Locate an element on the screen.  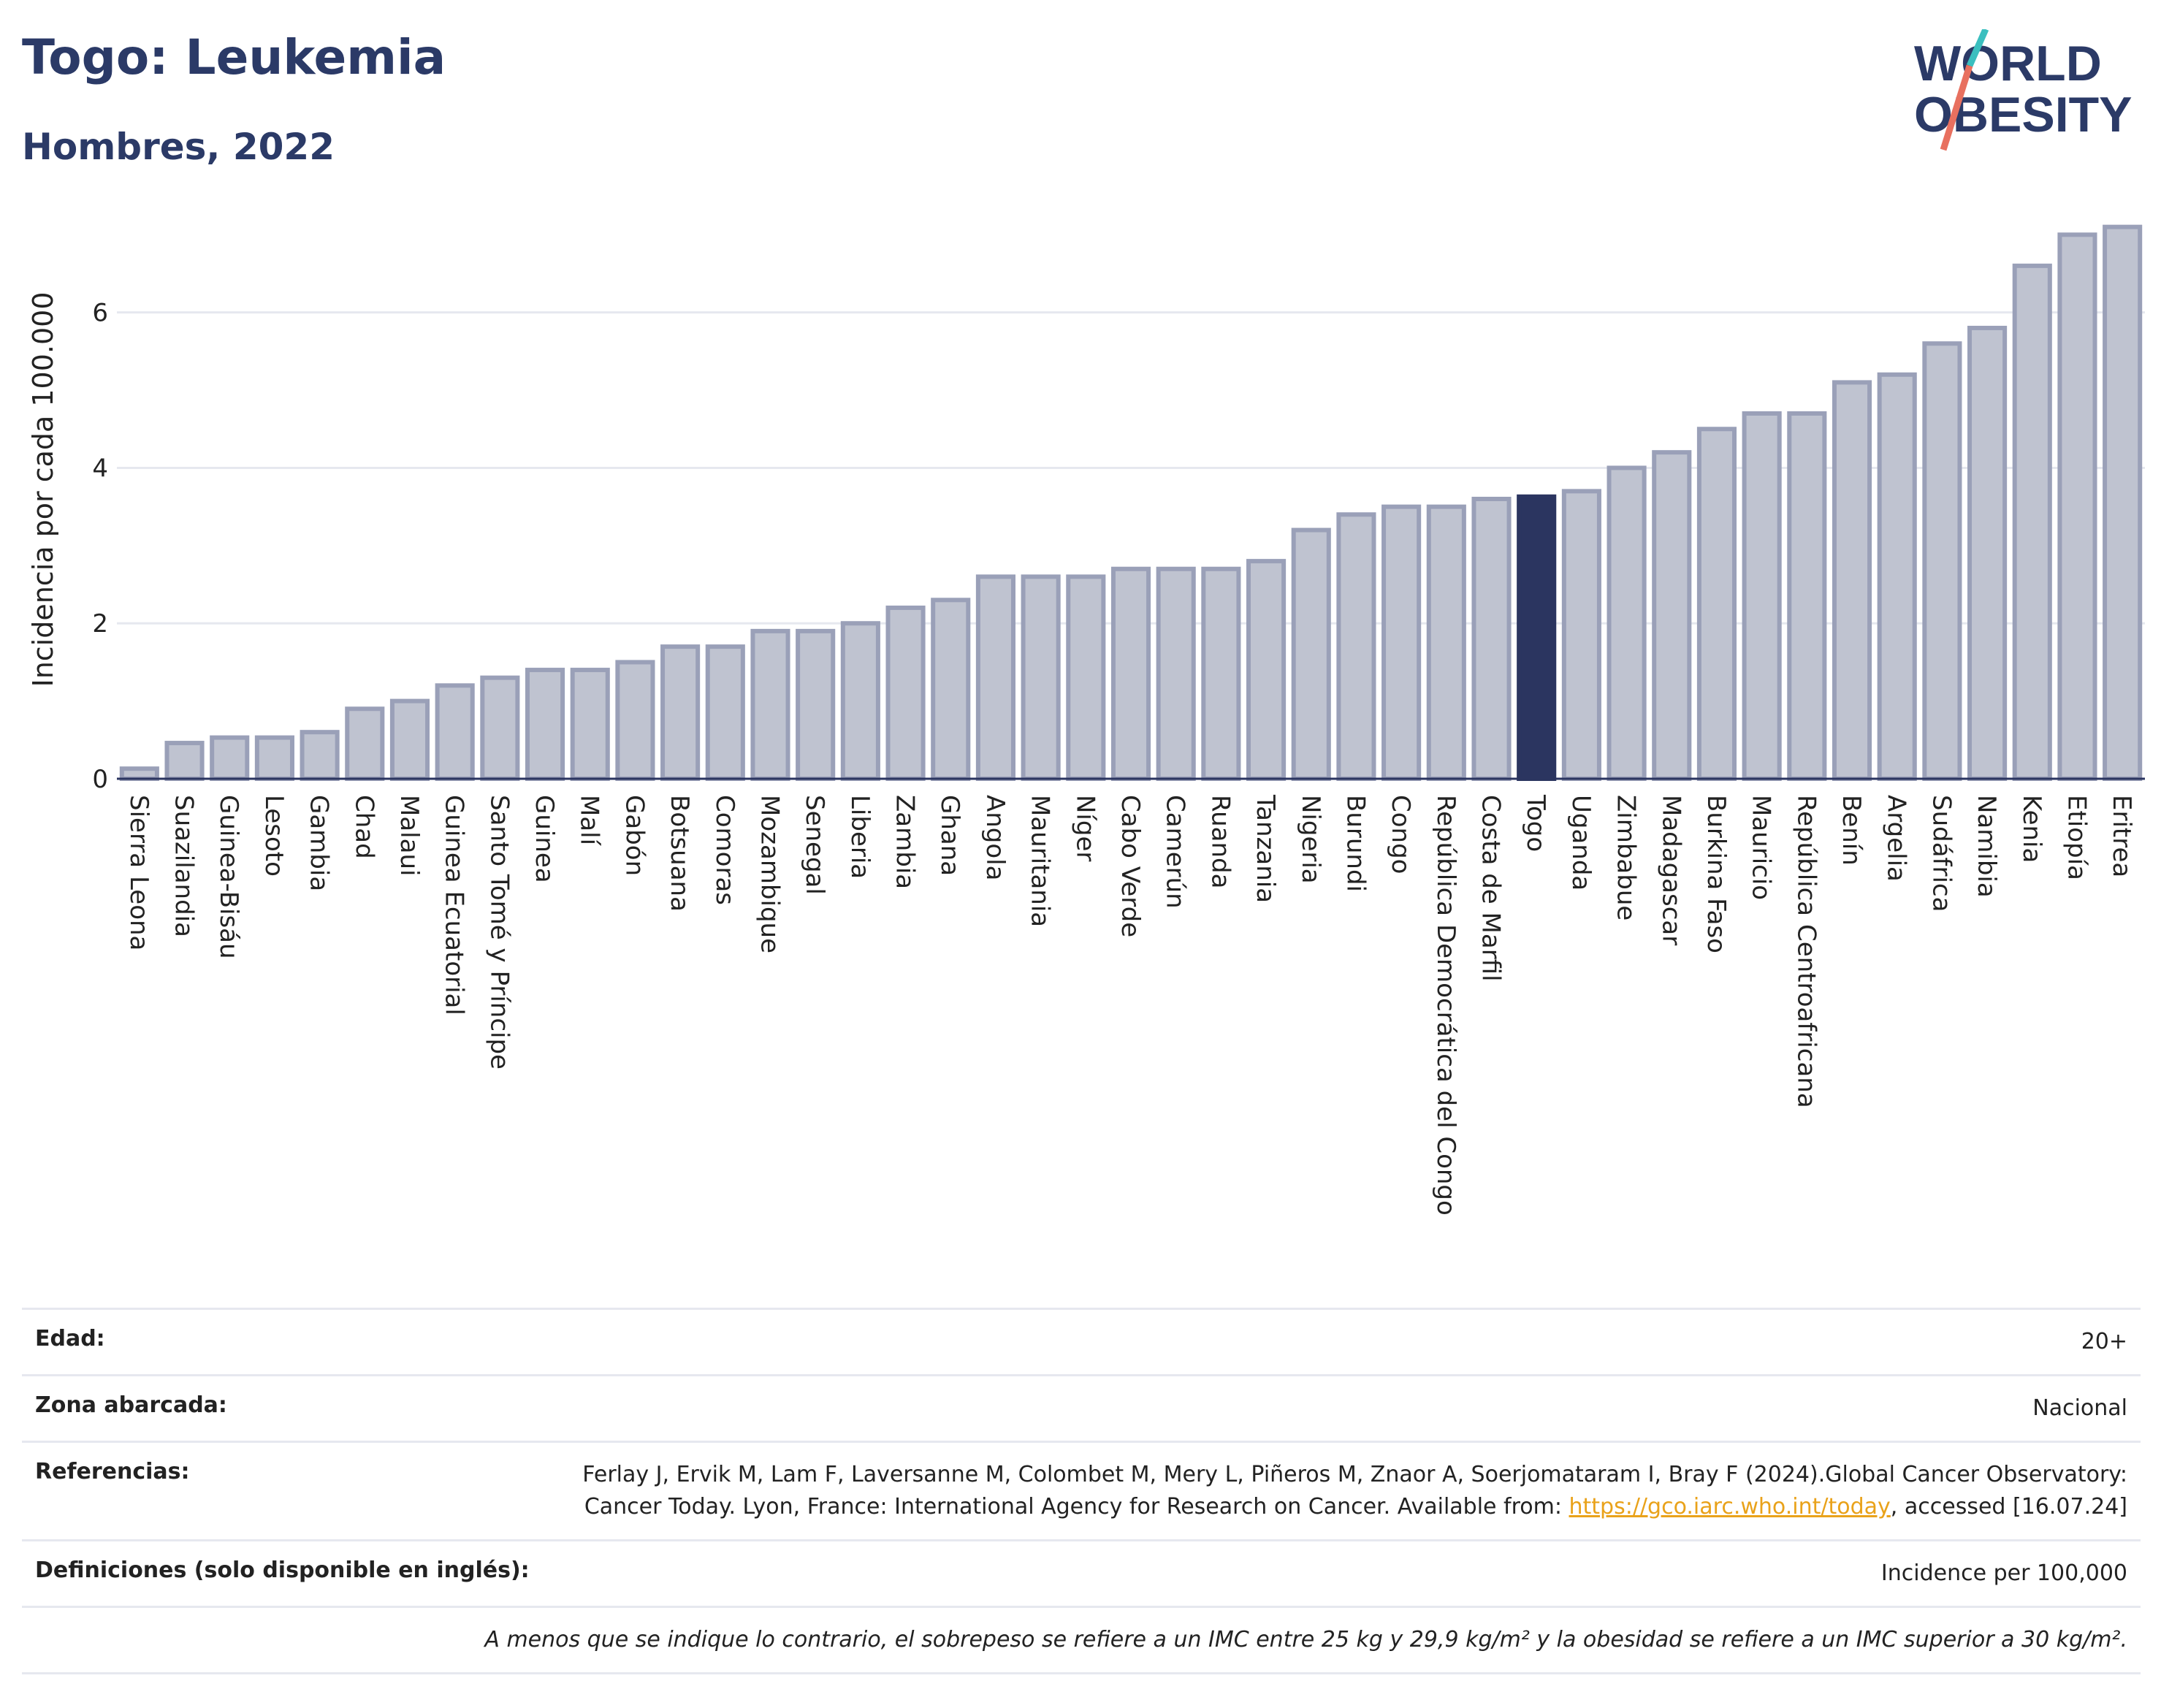
bar-madagascar is located at coordinates (1672, 616).